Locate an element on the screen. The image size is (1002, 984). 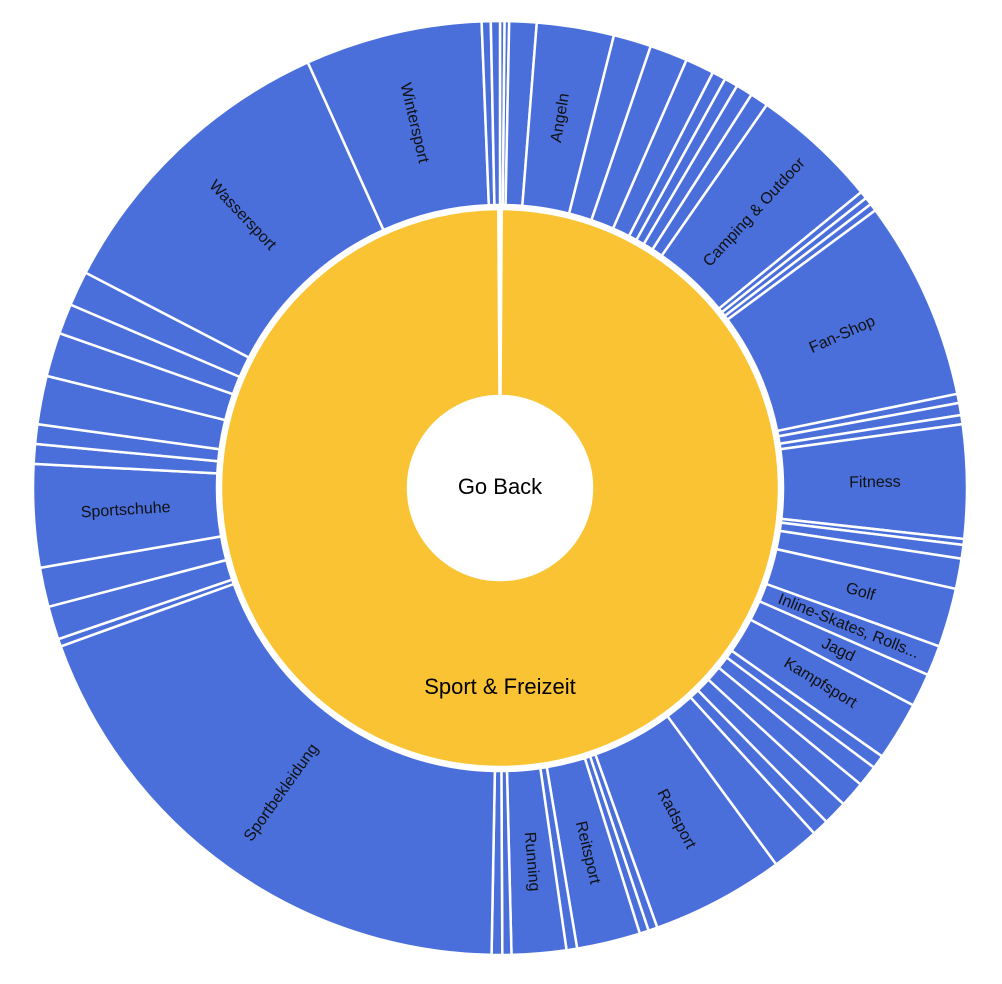
go-back-label: Go Back is located at coordinates (500, 486).